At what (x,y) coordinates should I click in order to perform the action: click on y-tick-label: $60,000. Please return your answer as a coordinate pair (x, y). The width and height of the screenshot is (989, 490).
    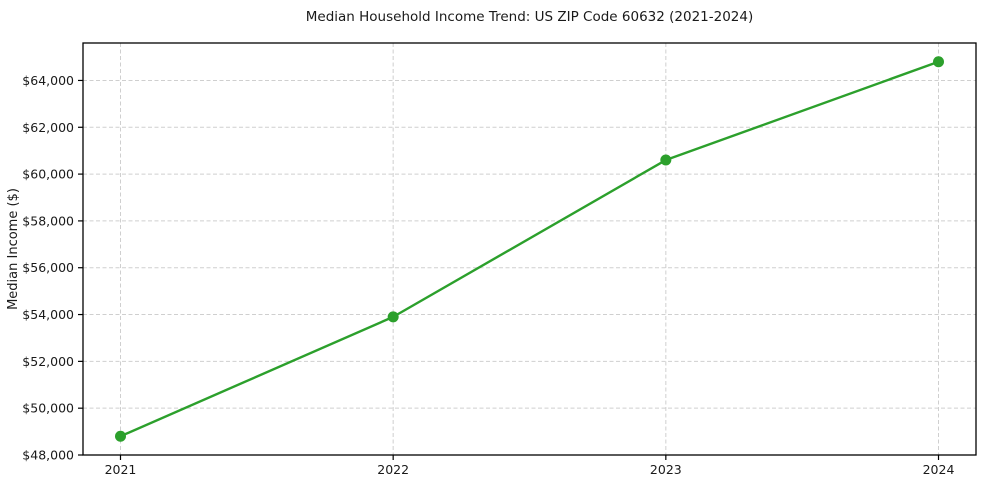
    Looking at the image, I should click on (48, 174).